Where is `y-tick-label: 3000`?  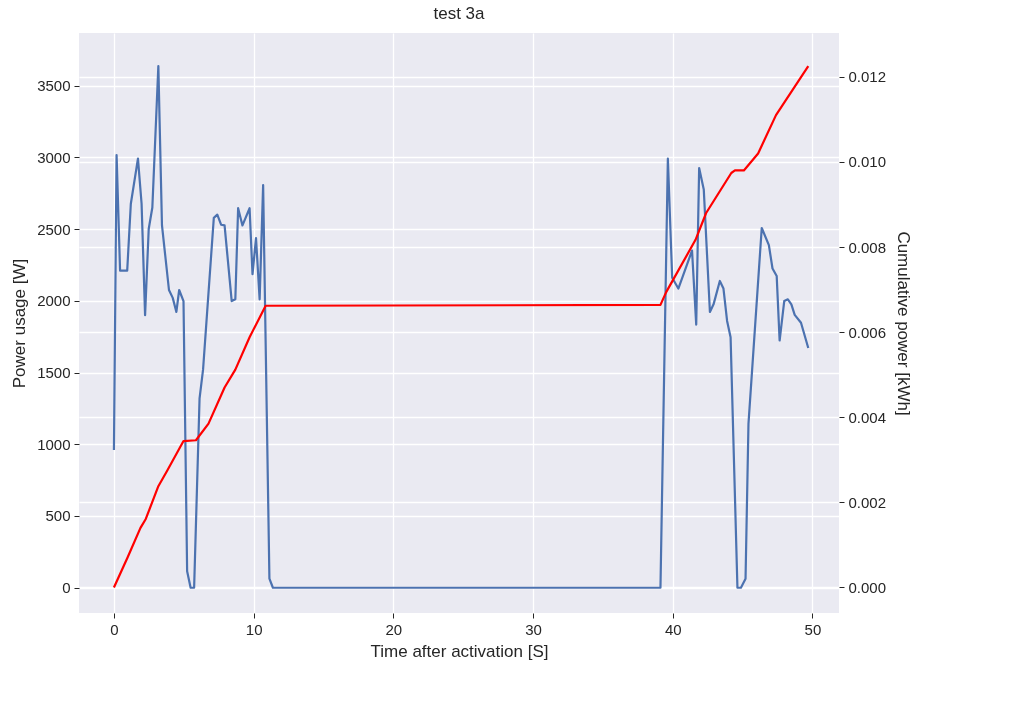 y-tick-label: 3000 is located at coordinates (54, 157).